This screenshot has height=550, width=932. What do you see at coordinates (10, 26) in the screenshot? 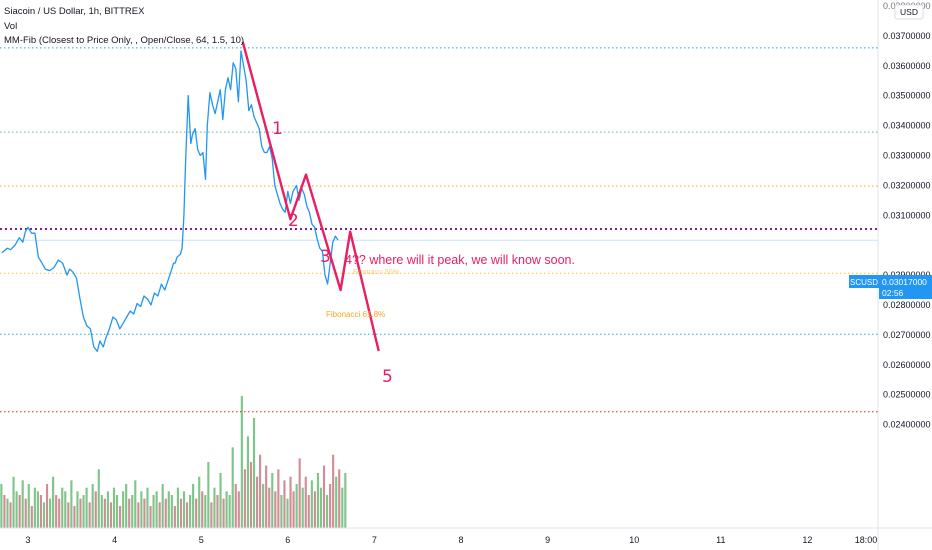
I see `volume-legend: Vol` at bounding box center [10, 26].